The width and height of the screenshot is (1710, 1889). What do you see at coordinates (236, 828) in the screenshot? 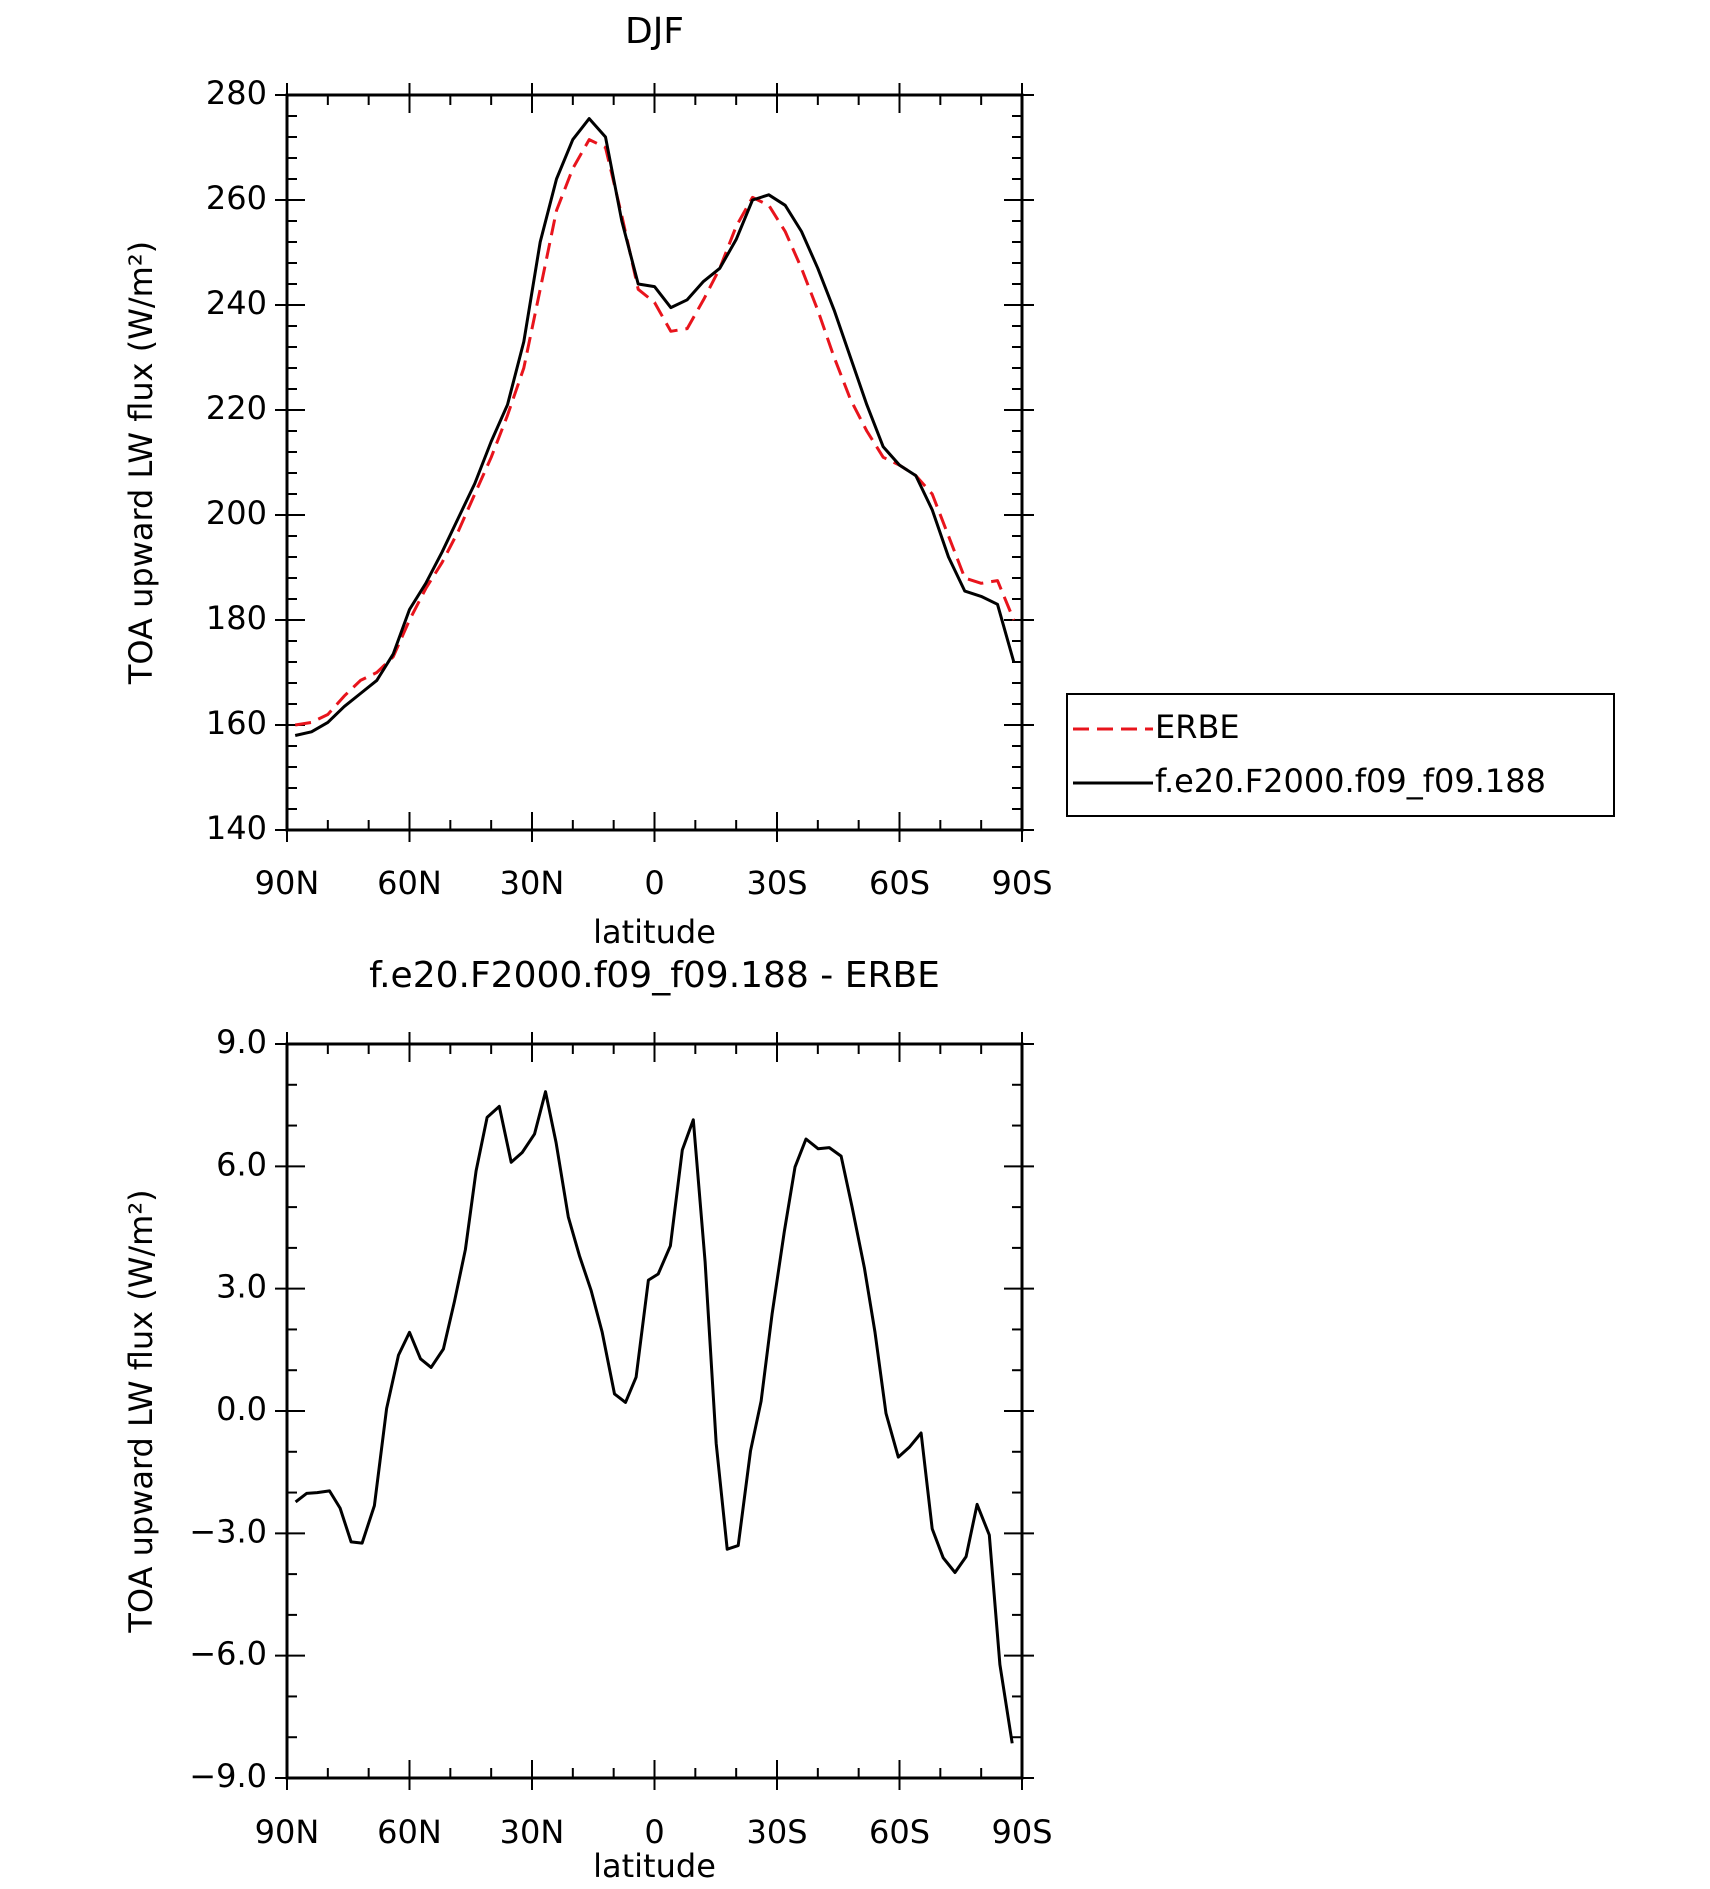
I see `y-tick-label: 140` at bounding box center [236, 828].